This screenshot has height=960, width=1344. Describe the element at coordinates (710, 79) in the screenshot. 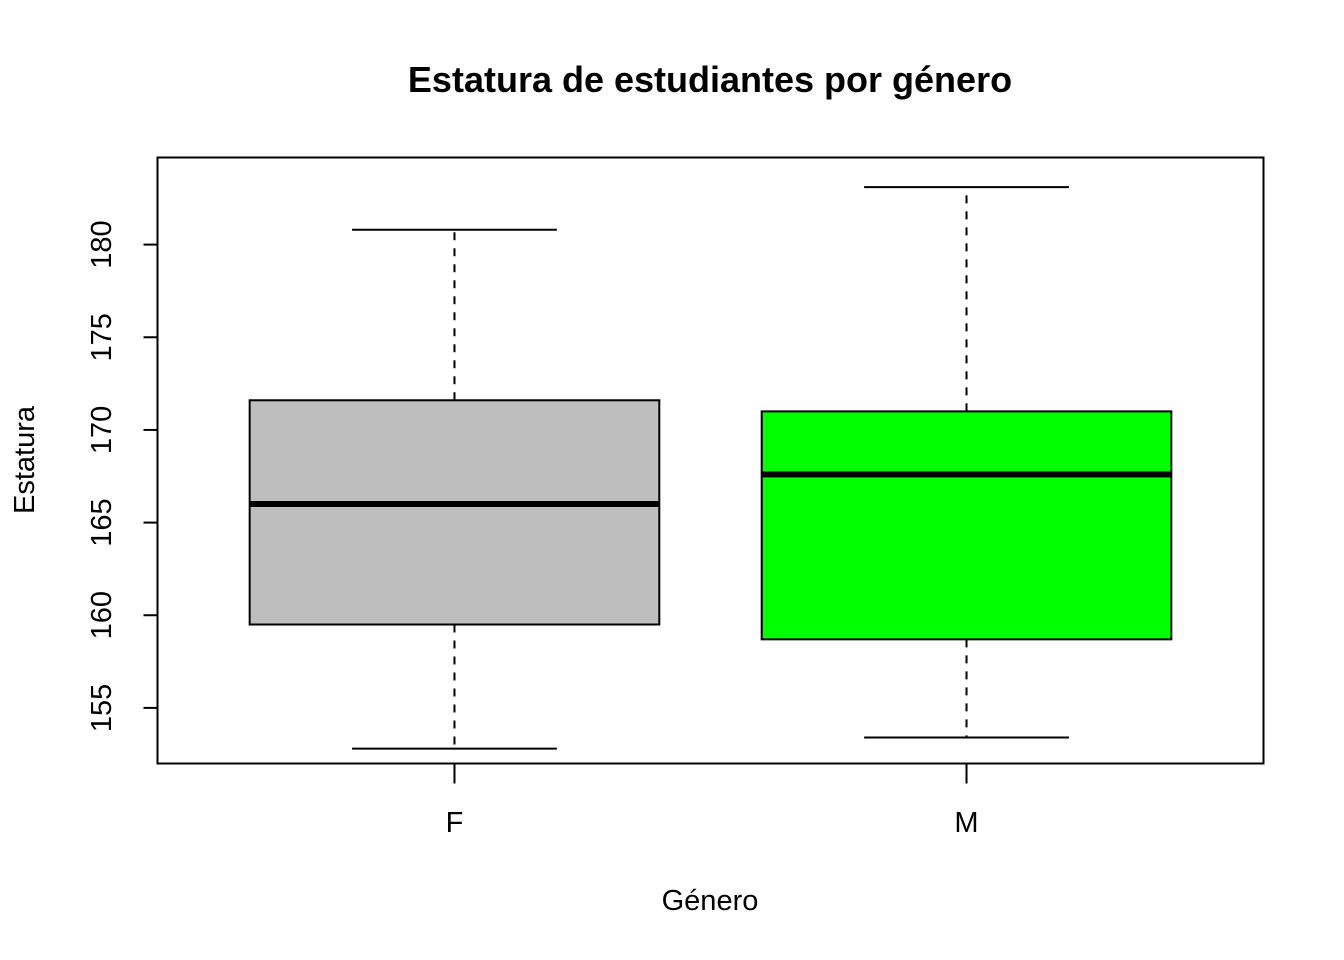

I see `chart-title: Estatura de estudiantes por género` at that location.